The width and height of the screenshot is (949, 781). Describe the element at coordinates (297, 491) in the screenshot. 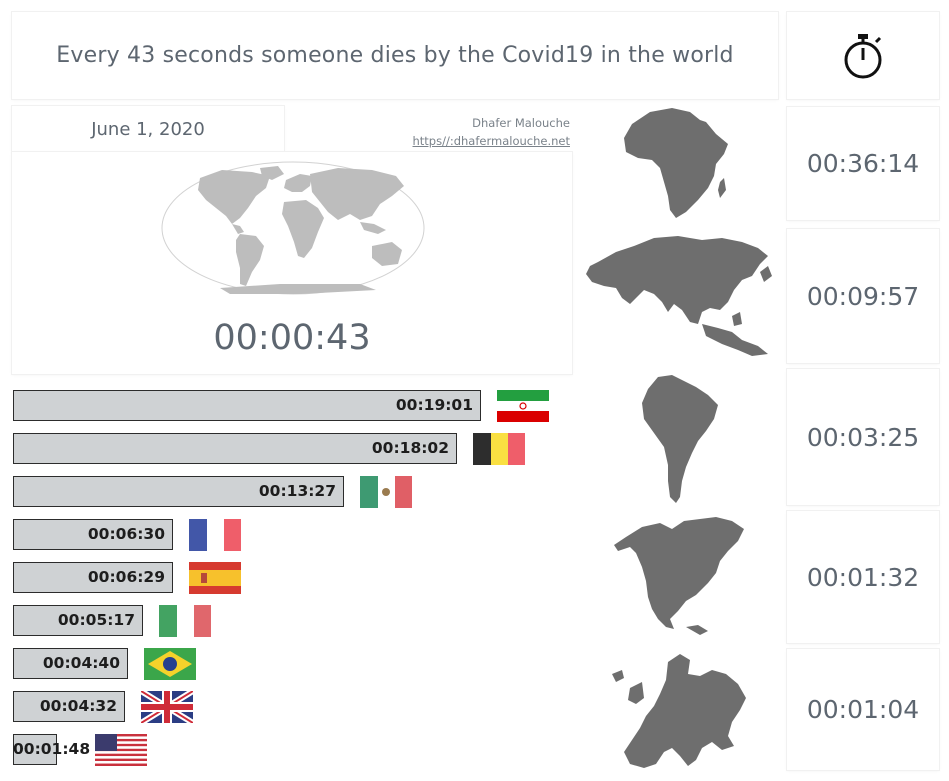

I see `country-interval: 00:13:27` at that location.